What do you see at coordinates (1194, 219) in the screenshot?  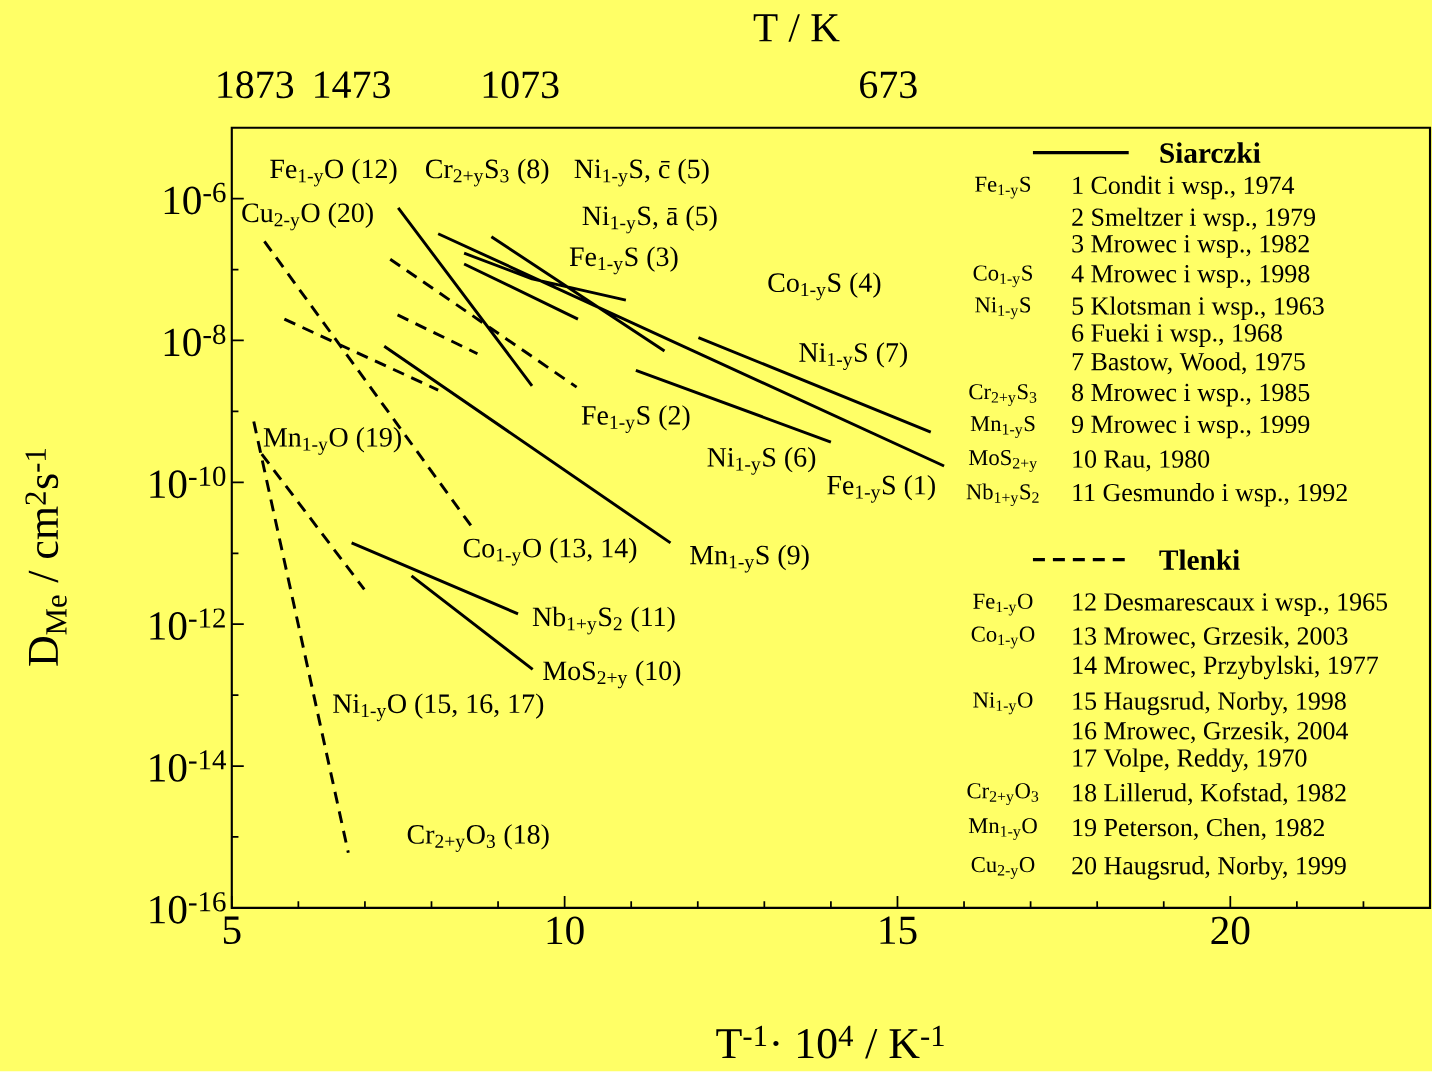 I see `annotation: 2 Smeltzer i wsp., 1979` at bounding box center [1194, 219].